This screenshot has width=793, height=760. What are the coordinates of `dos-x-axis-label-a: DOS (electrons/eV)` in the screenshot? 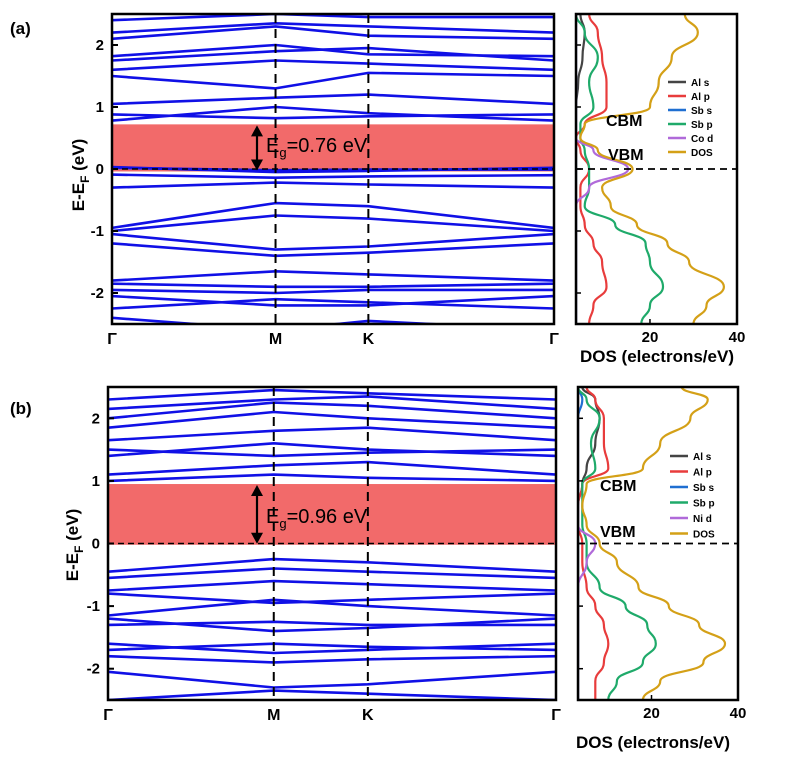 It's located at (657, 356).